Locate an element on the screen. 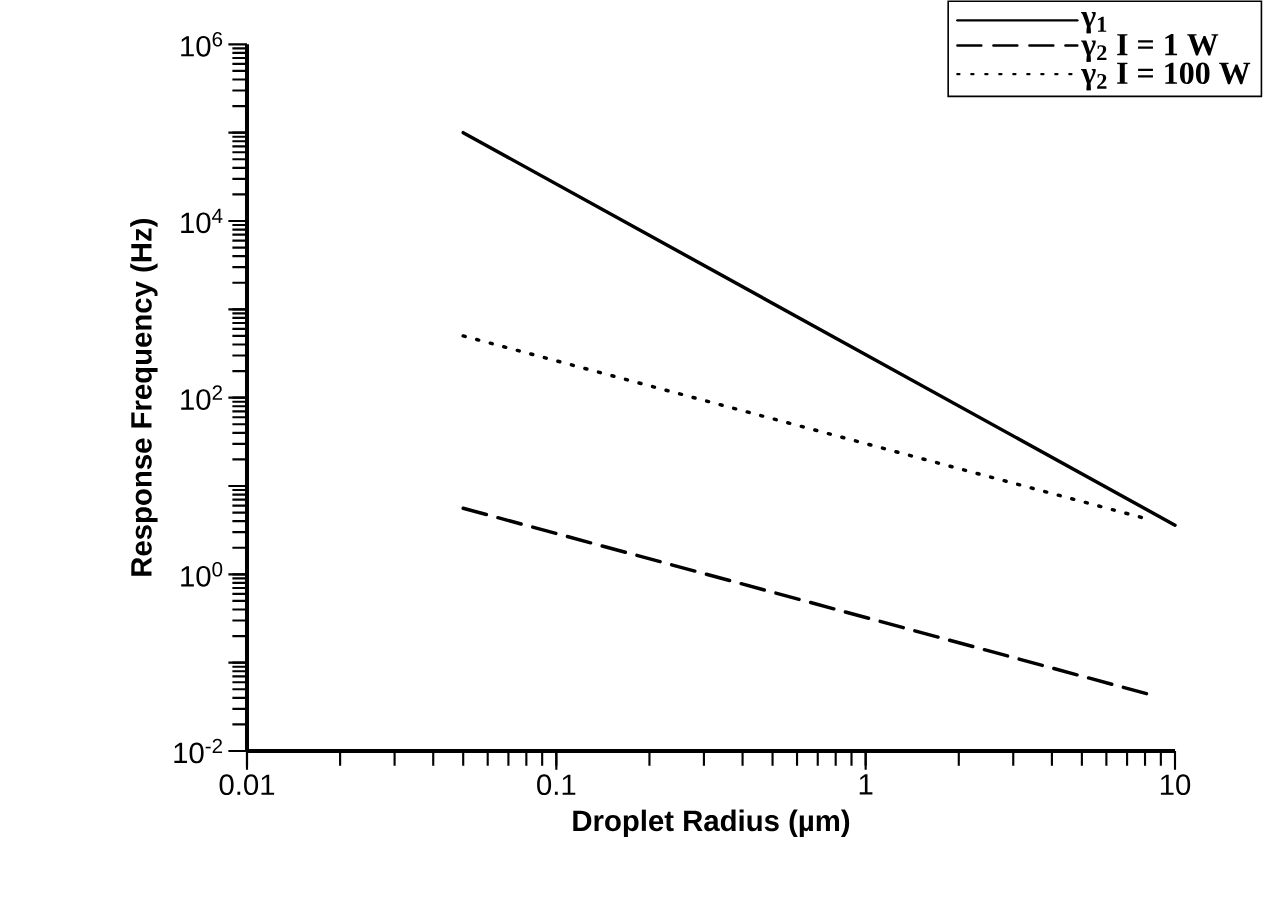 The height and width of the screenshot is (915, 1265). y-tick-label: 10$^{0}$ is located at coordinates (202, 574).